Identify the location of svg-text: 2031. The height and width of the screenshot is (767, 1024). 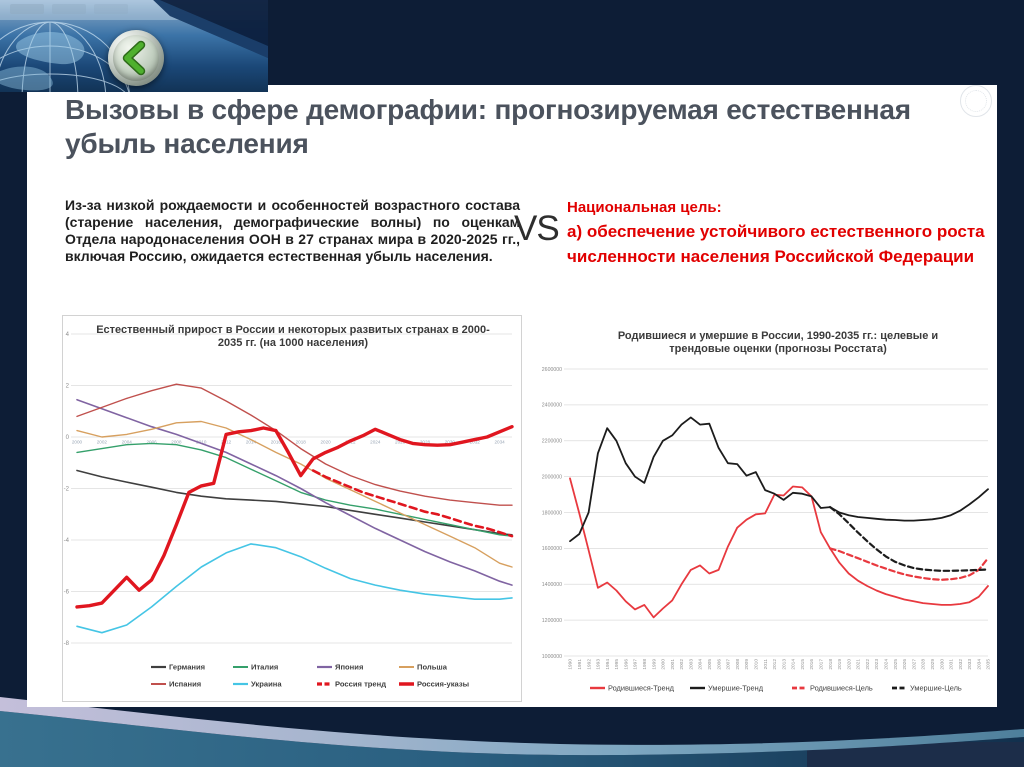
(952, 664).